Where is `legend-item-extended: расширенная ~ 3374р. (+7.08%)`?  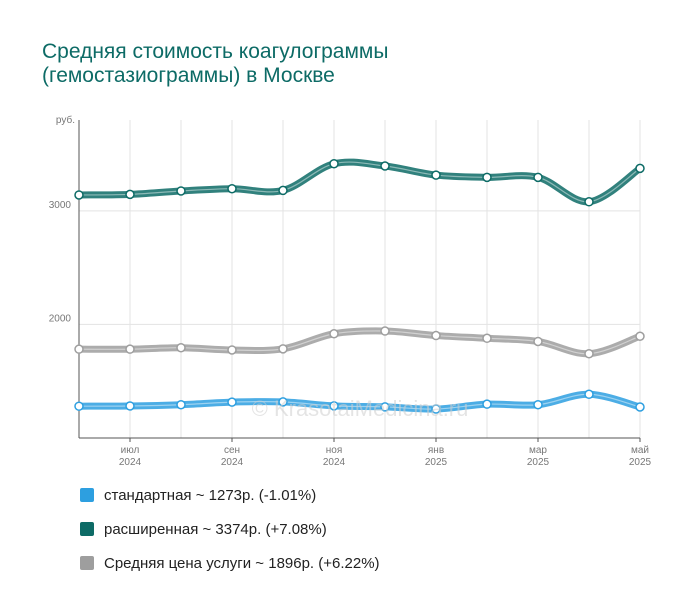 legend-item-extended: расширенная ~ 3374р. (+7.08%) is located at coordinates (230, 529).